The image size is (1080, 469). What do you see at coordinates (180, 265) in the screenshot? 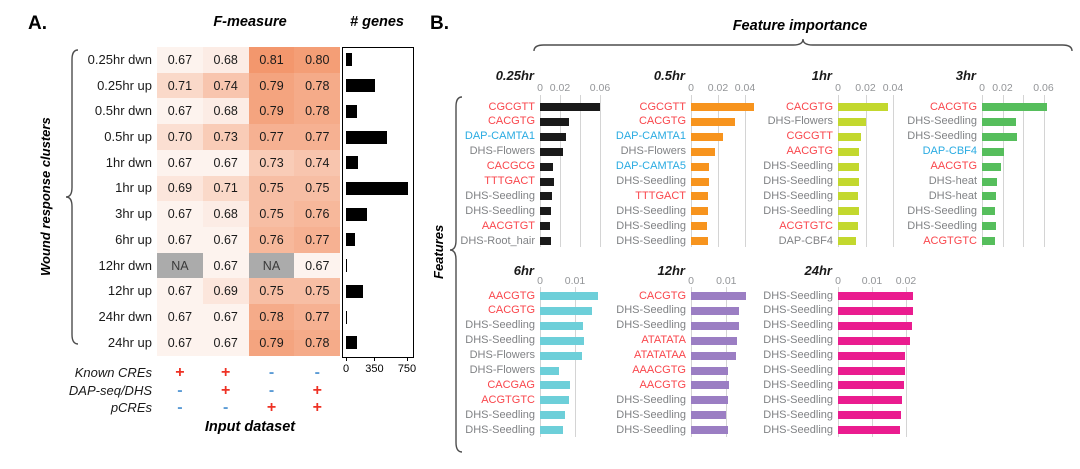
I see `heatmap-cell: NA` at bounding box center [180, 265].